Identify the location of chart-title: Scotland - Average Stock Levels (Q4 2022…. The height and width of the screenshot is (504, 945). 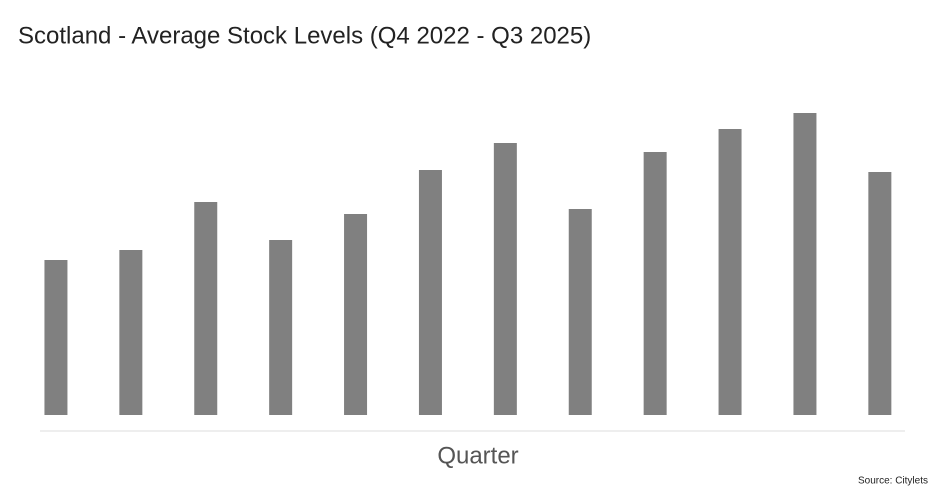
(304, 35).